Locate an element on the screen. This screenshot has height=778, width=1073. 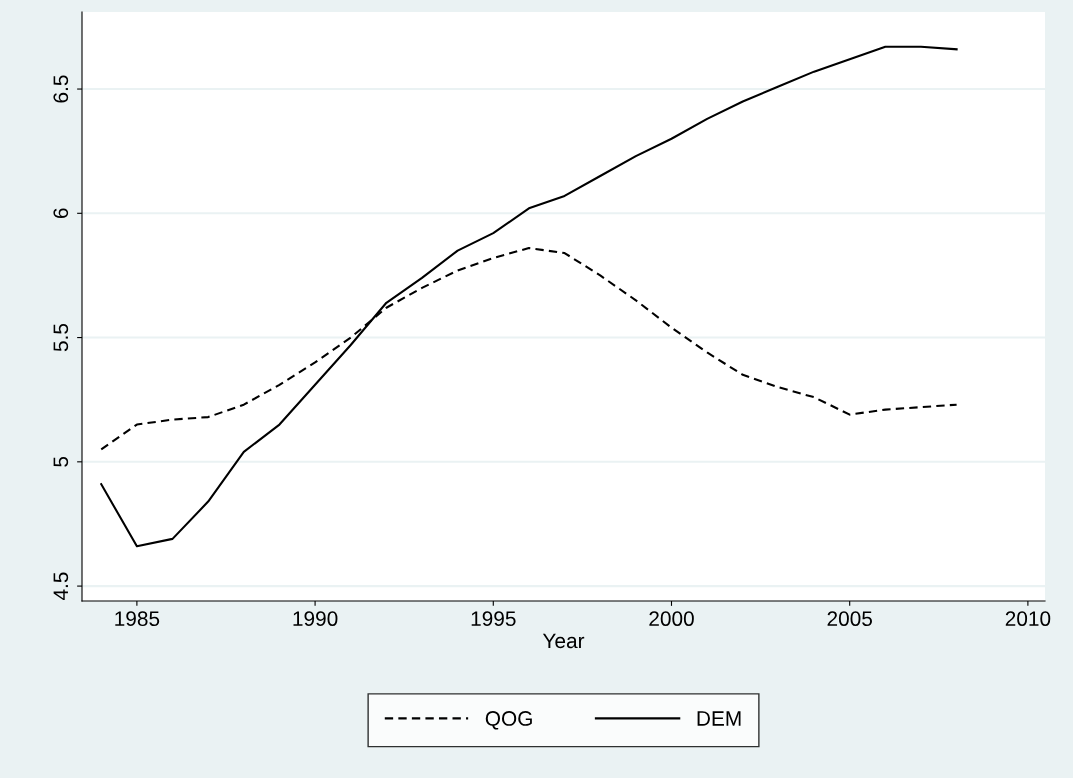
x-tick-label: 2000 is located at coordinates (671, 619).